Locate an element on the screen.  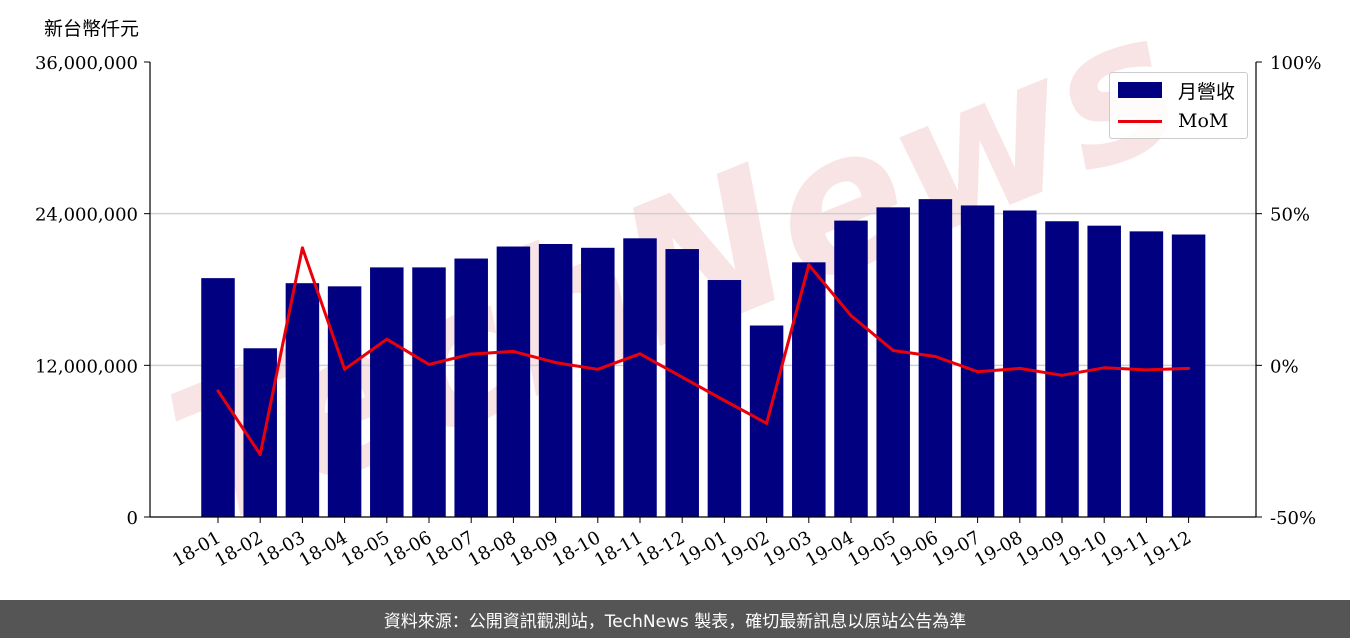
legend-label-revenue: 月營收 is located at coordinates (1207, 91).